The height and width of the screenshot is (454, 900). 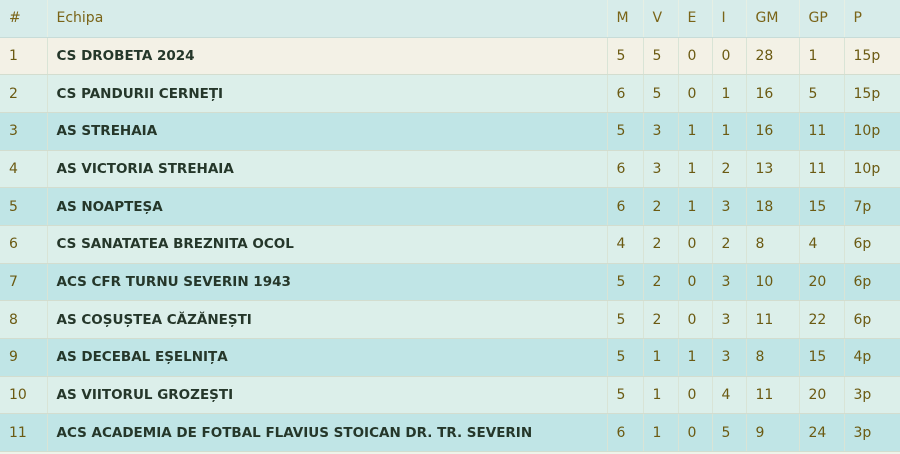 I want to click on cell-goals-against: 22, so click(x=822, y=319).